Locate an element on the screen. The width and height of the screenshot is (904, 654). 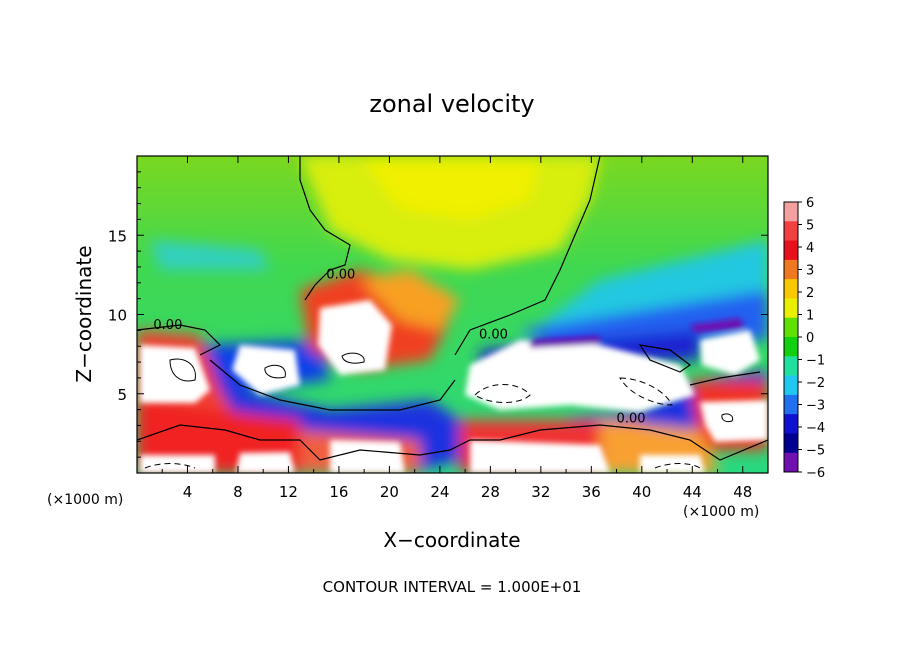
colorbar: 6 5 4 3 2 1 0 −1 −2 −3 −4 −5 −6 is located at coordinates (804, 338).